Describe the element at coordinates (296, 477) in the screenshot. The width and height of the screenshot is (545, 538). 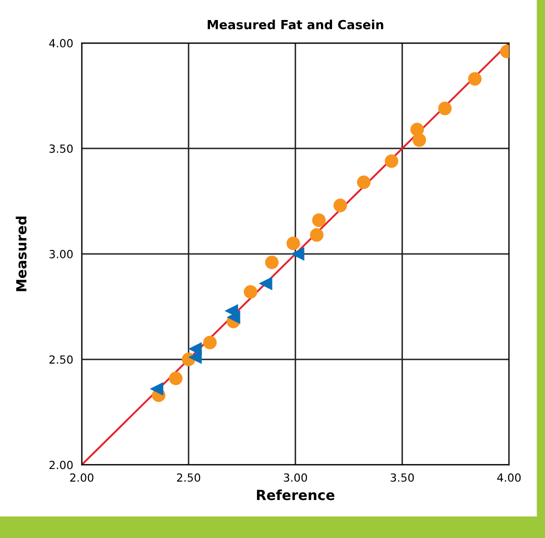
I see `x-tick-label: 3.00` at that location.